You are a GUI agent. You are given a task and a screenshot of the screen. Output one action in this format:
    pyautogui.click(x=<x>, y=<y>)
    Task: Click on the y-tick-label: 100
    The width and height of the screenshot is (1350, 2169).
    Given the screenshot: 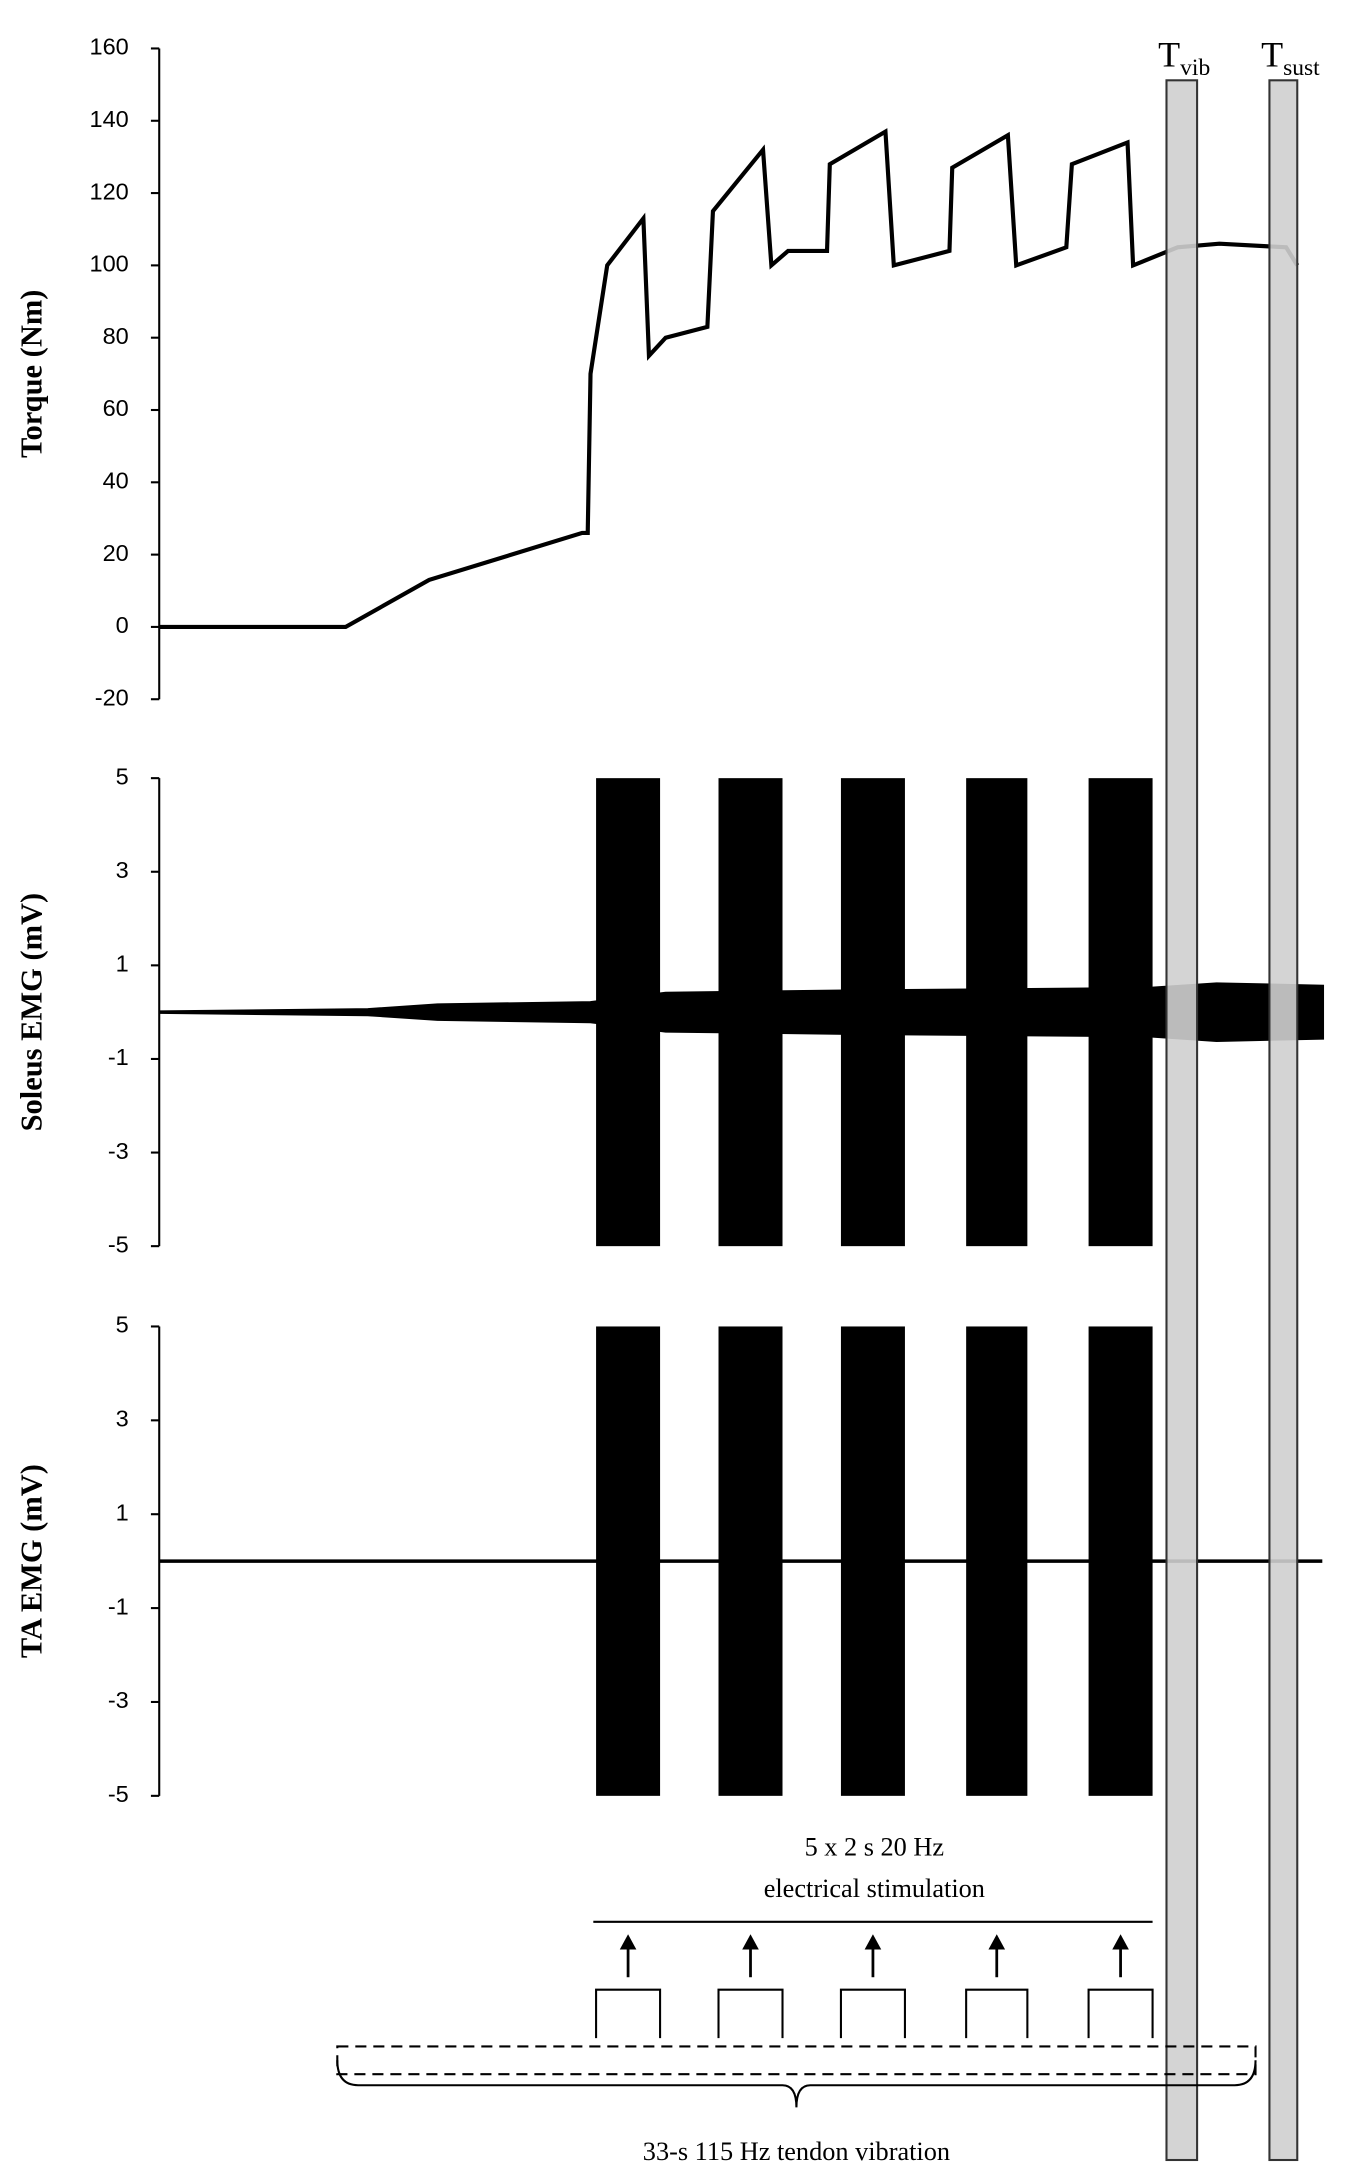 What is the action you would take?
    pyautogui.click(x=109, y=264)
    